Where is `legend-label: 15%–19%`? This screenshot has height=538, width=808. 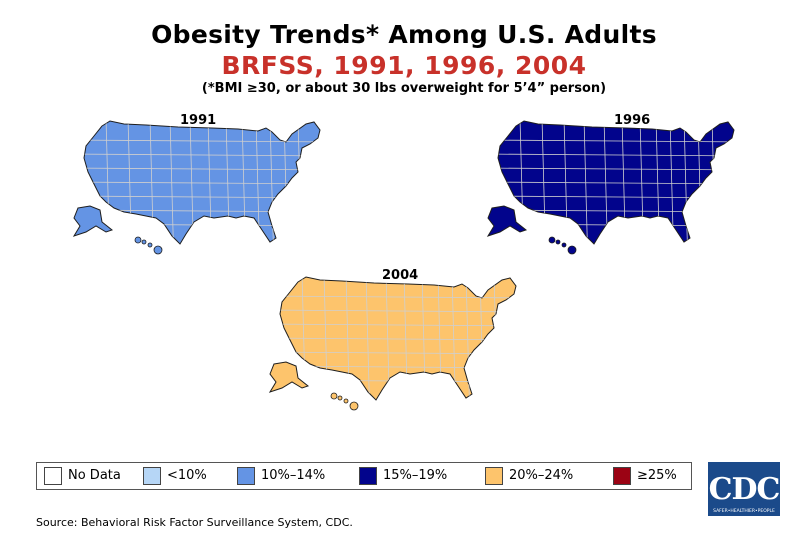
legend-label: 15%–19% is located at coordinates (415, 475).